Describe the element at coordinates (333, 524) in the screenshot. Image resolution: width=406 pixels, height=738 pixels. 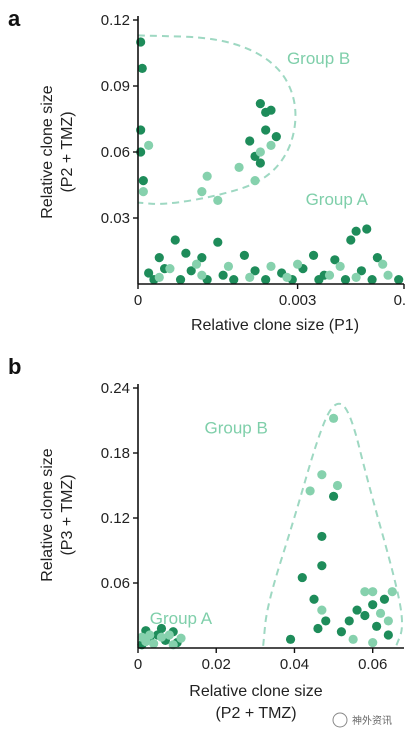
I see `group-b-boundary` at that location.